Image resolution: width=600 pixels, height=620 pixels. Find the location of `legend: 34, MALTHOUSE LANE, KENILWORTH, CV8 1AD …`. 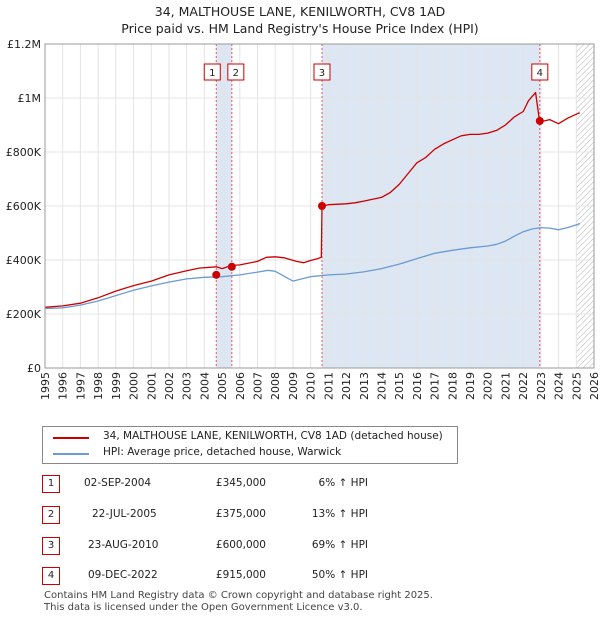

legend: 34, MALTHOUSE LANE, KENILWORTH, CV8 1AD … is located at coordinates (250, 445).